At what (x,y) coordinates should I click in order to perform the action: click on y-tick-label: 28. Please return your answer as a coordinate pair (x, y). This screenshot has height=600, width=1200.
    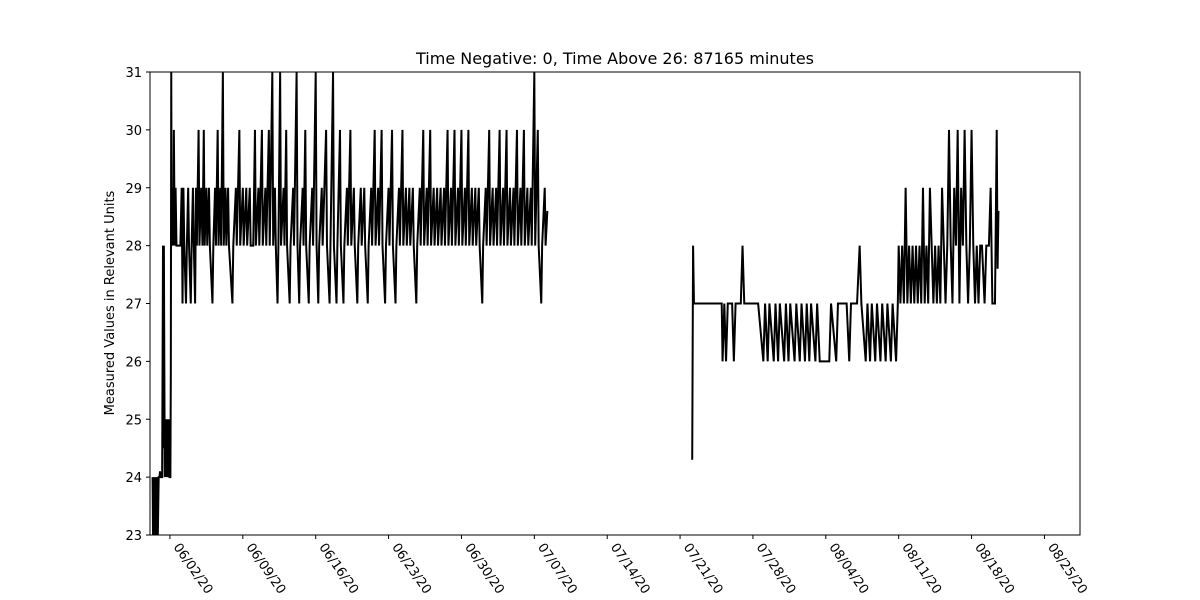
    Looking at the image, I should click on (133, 247).